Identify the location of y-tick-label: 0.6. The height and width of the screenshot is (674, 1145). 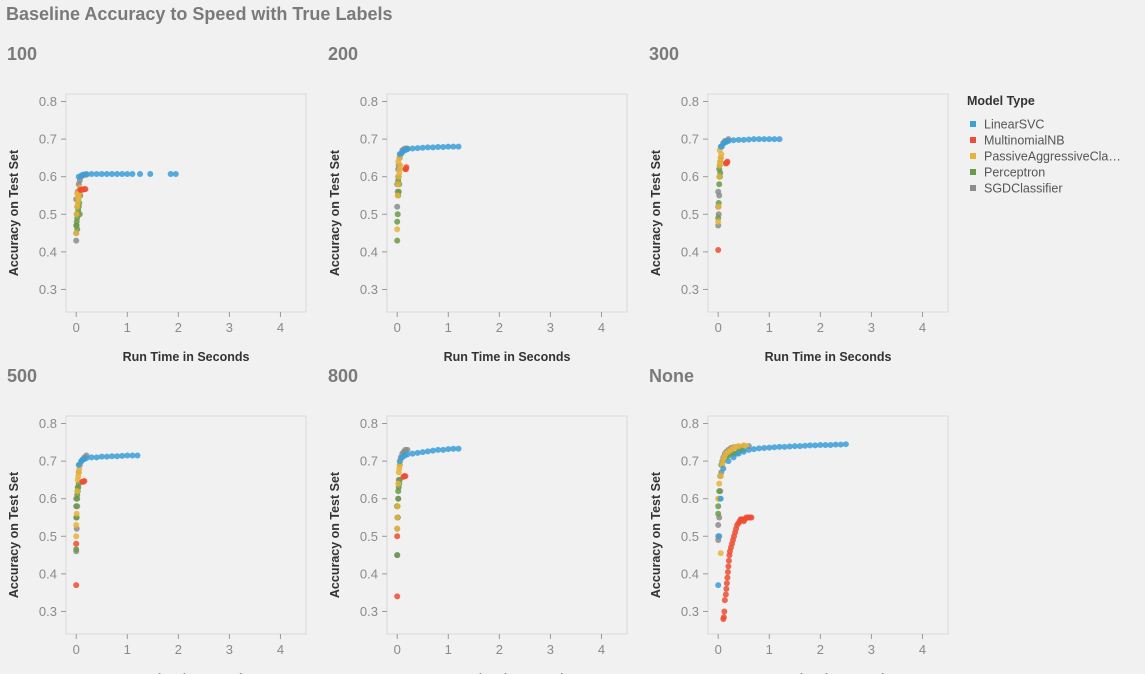
(48, 176).